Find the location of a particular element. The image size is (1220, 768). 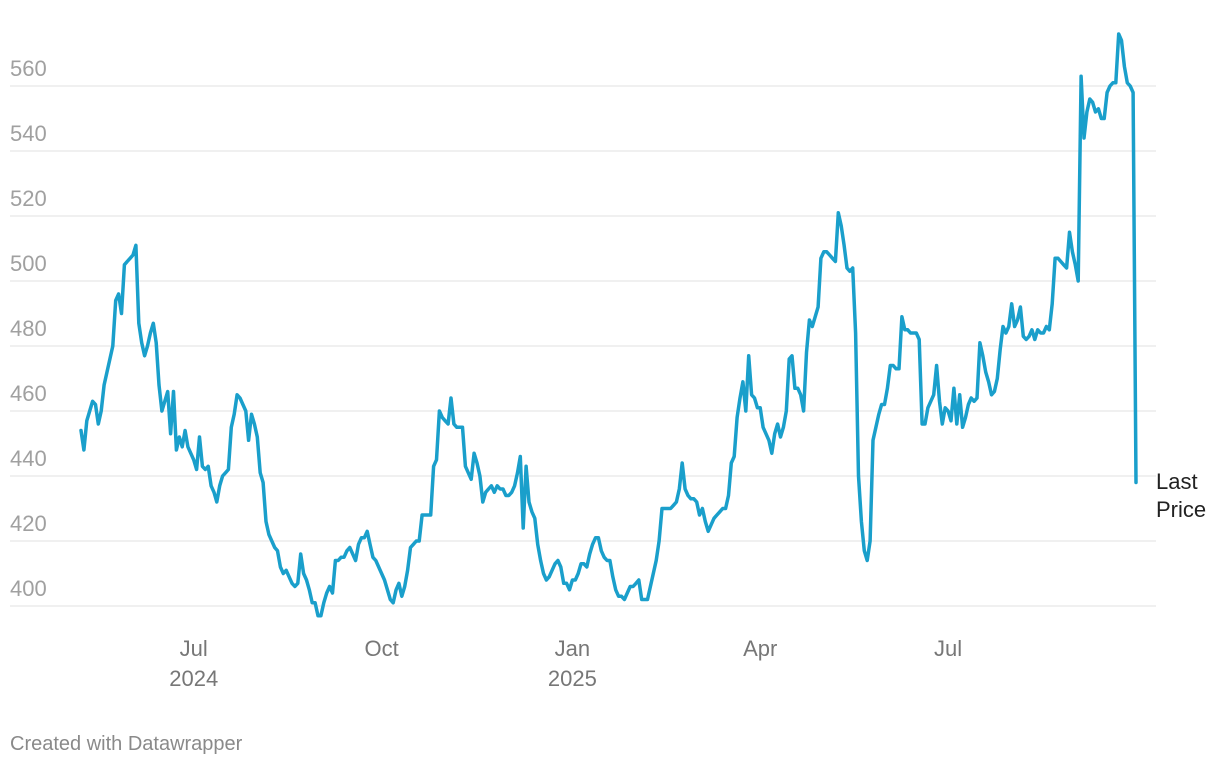

x-tick-label: Jan is located at coordinates (572, 648).